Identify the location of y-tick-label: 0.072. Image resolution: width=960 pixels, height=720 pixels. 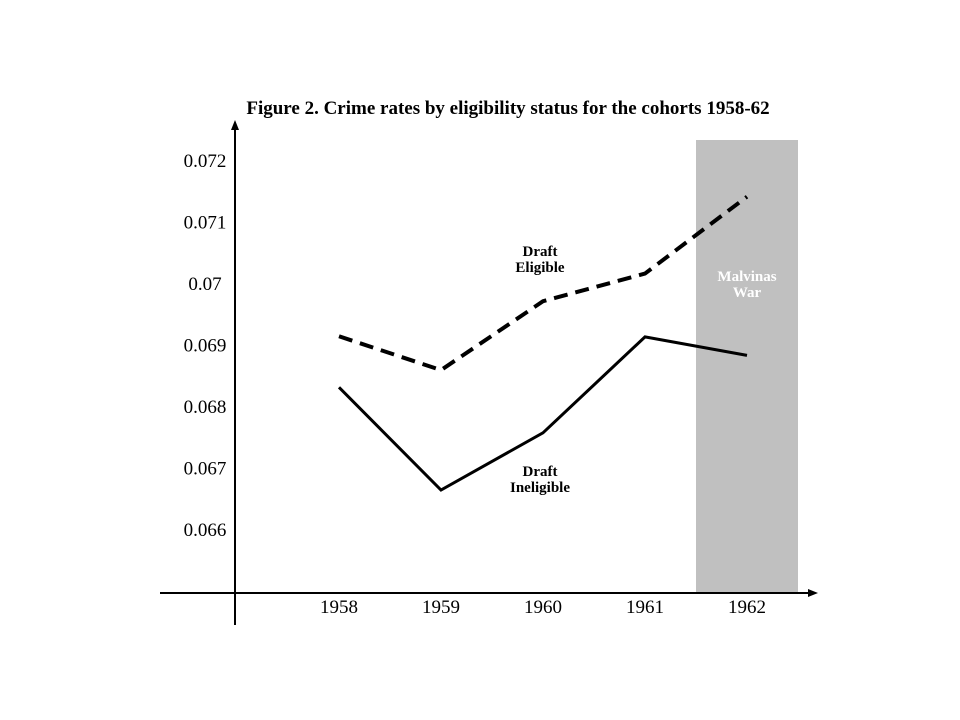
(205, 161).